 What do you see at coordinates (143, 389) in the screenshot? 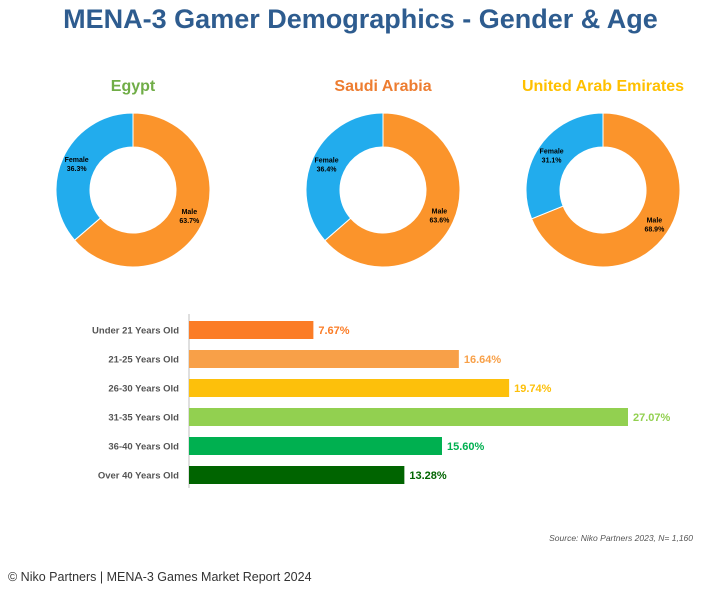
I see `bar-category-label: 26-30 Years Old` at bounding box center [143, 389].